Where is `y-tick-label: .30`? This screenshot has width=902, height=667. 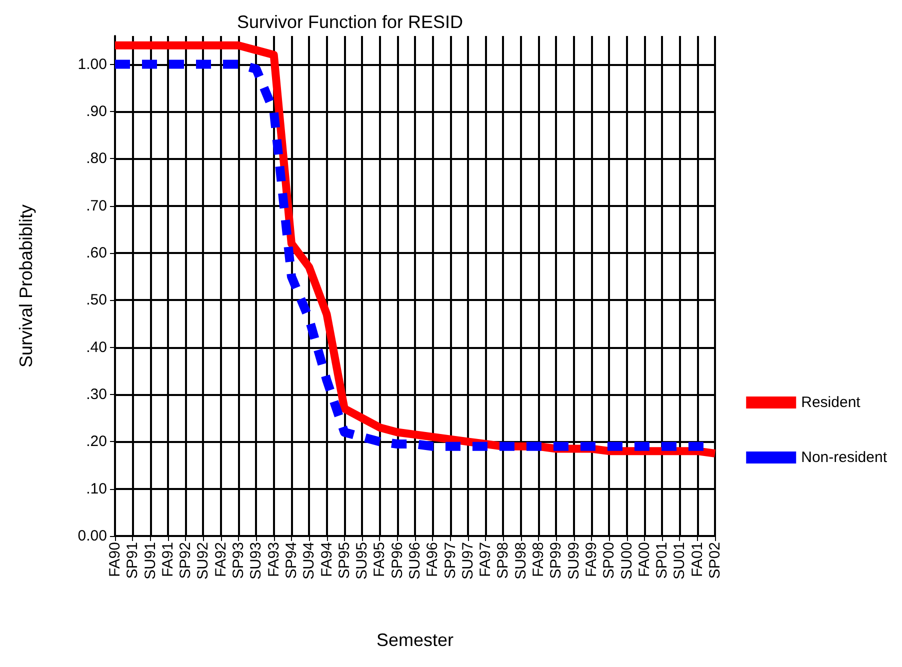 y-tick-label: .30 is located at coordinates (96, 394).